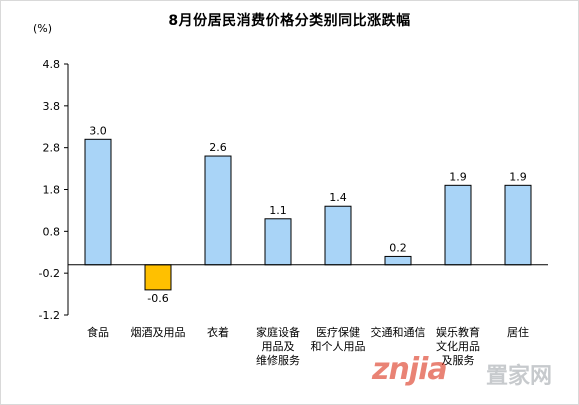 This screenshot has width=579, height=405. What do you see at coordinates (278, 360) in the screenshot?
I see `x-tick-label: 维修服务` at bounding box center [278, 360].